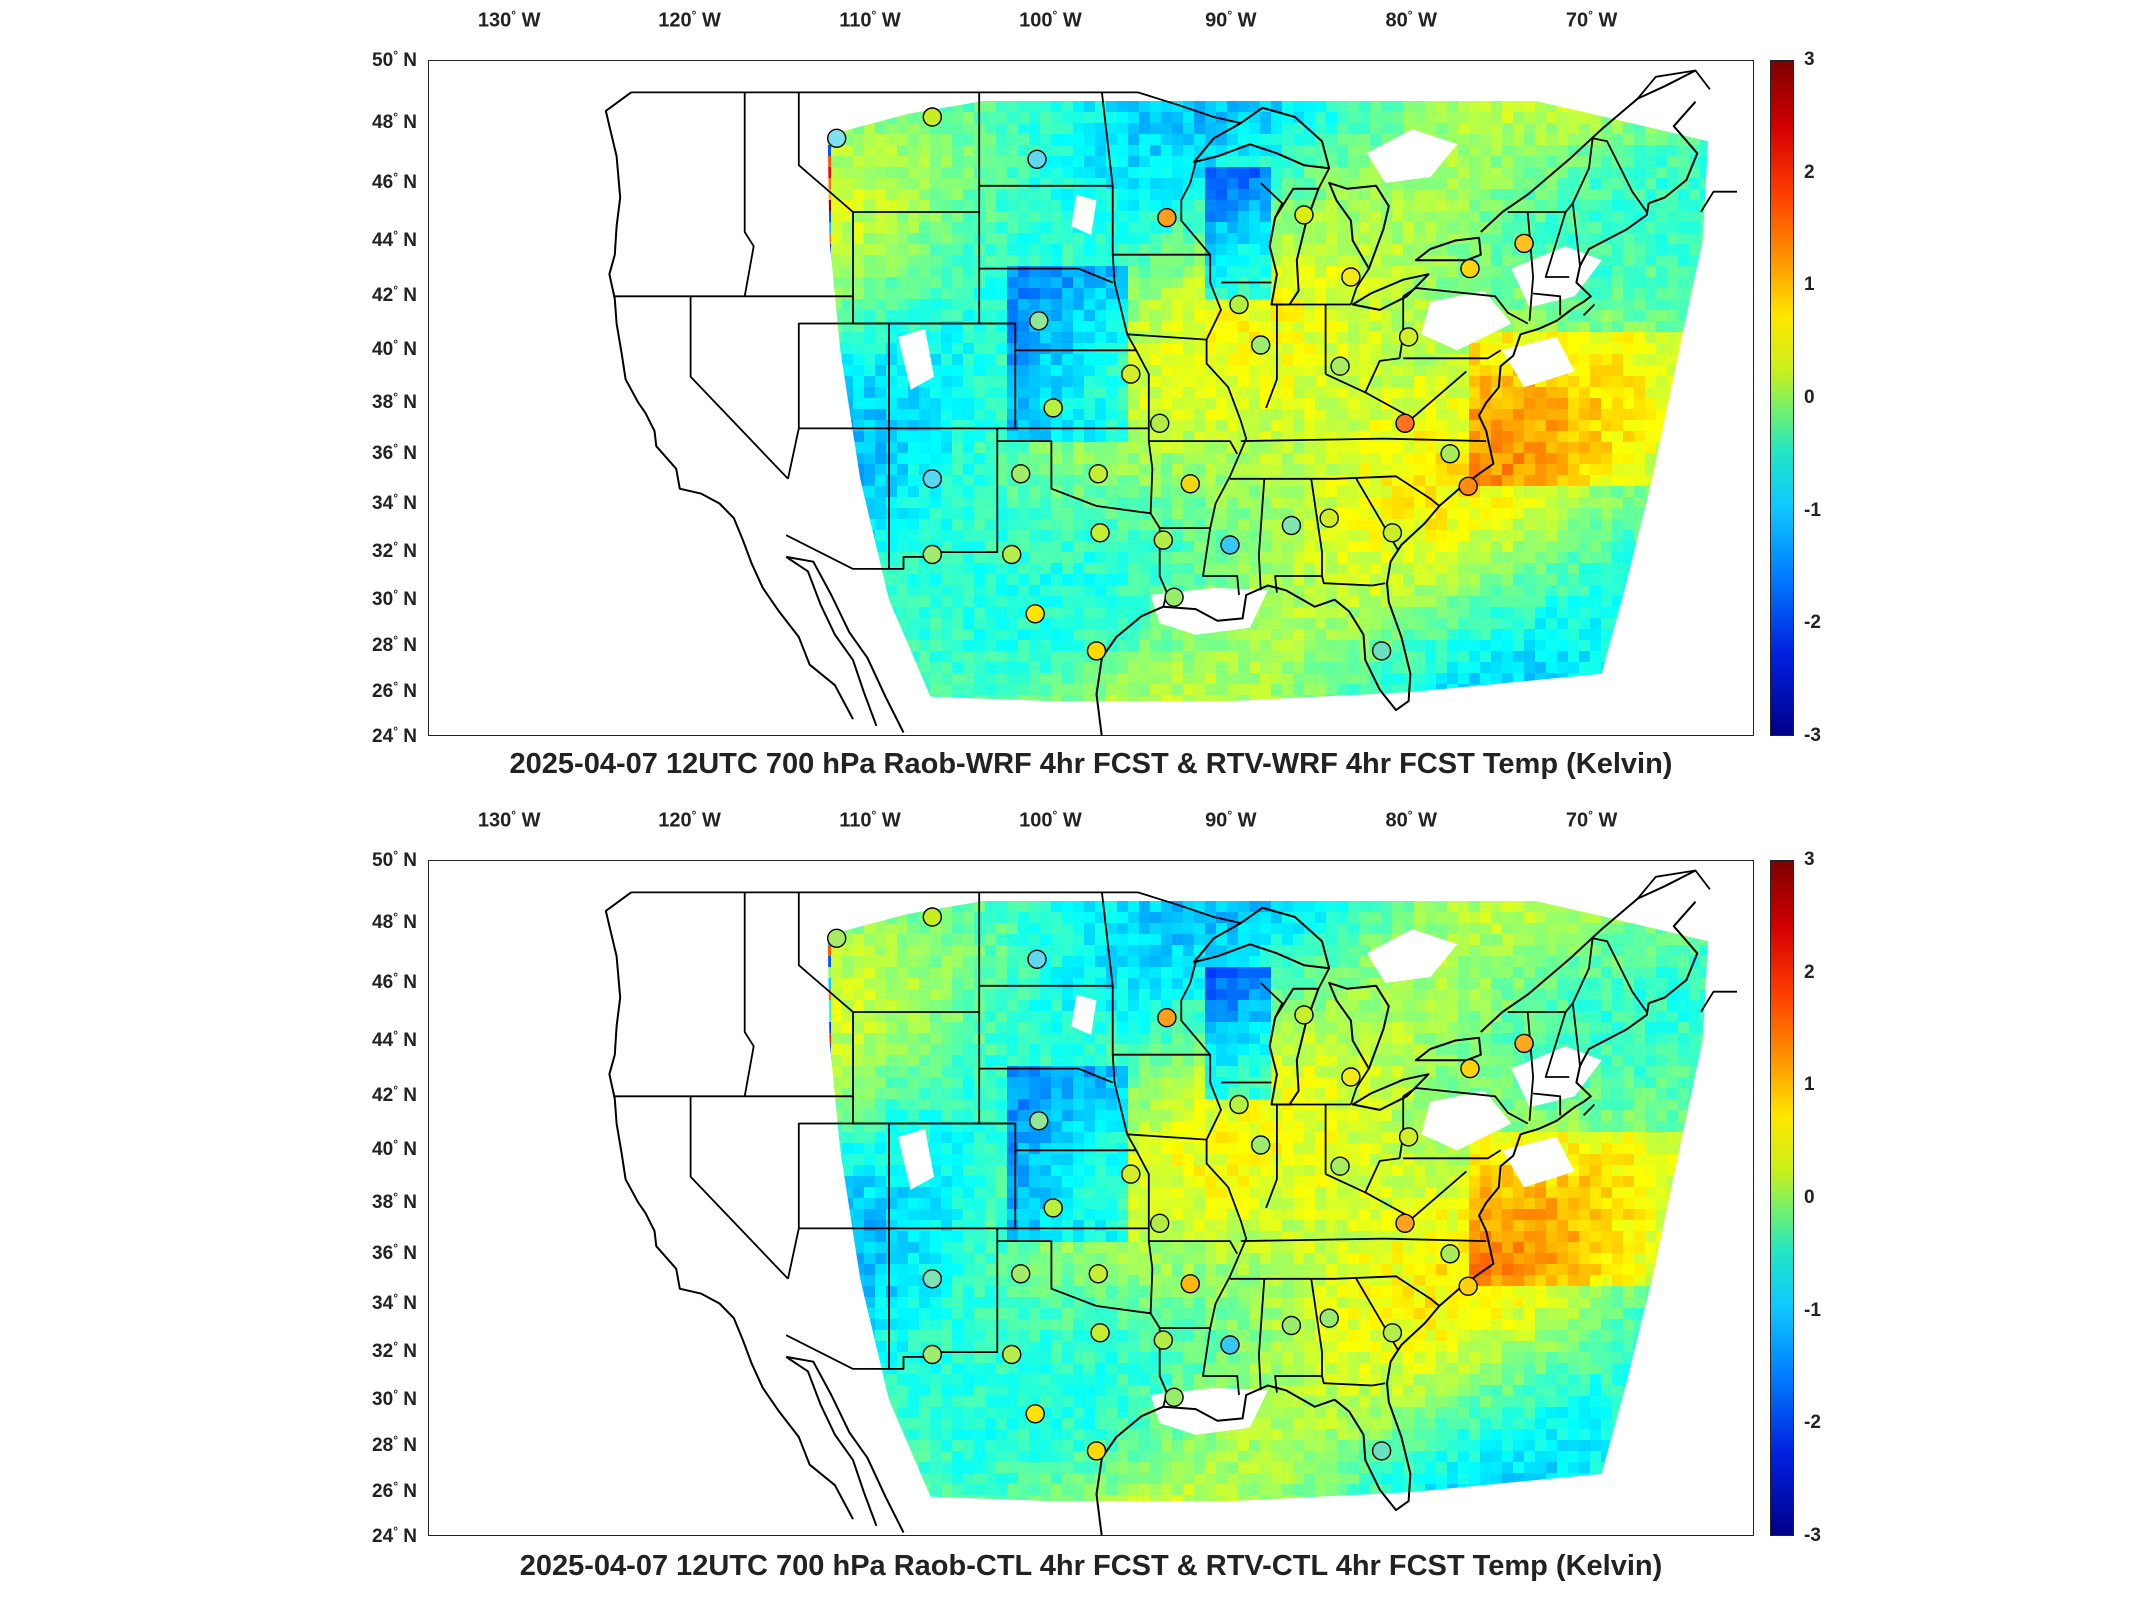 The width and height of the screenshot is (2133, 1600). I want to click on latitude-tick-label: 38° N, so click(394, 401).